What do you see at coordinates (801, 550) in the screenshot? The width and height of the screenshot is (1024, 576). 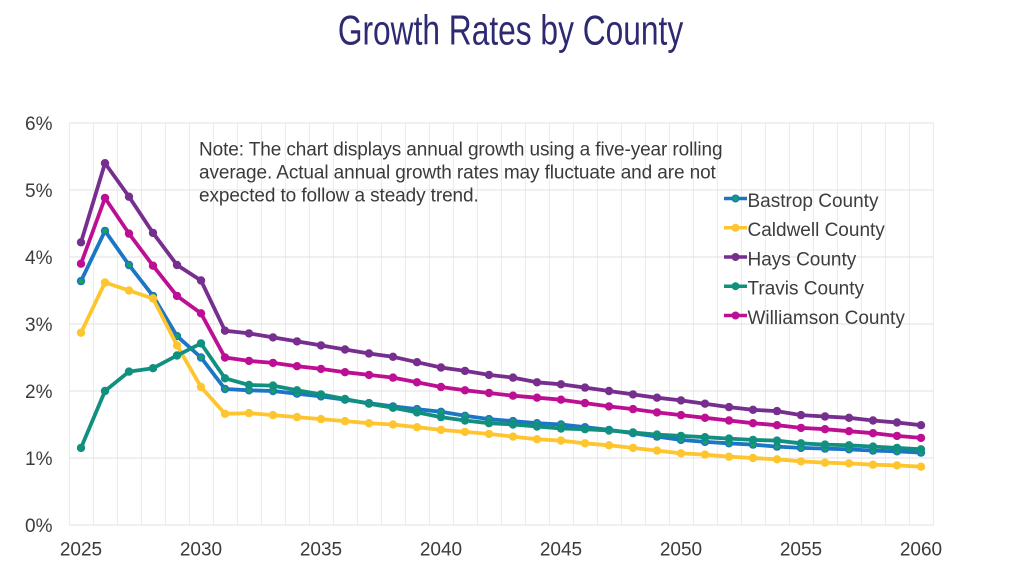 I see `svg-text: 2055` at bounding box center [801, 550].